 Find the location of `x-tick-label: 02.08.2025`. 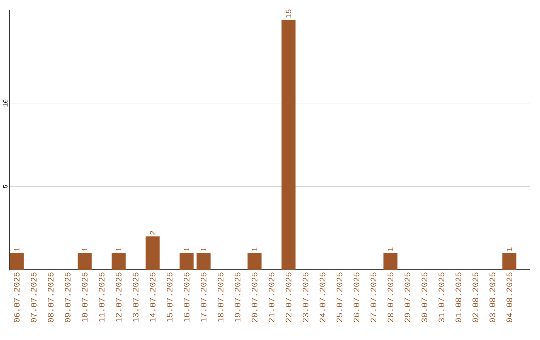

x-tick-label: 02.08.2025 is located at coordinates (475, 297).